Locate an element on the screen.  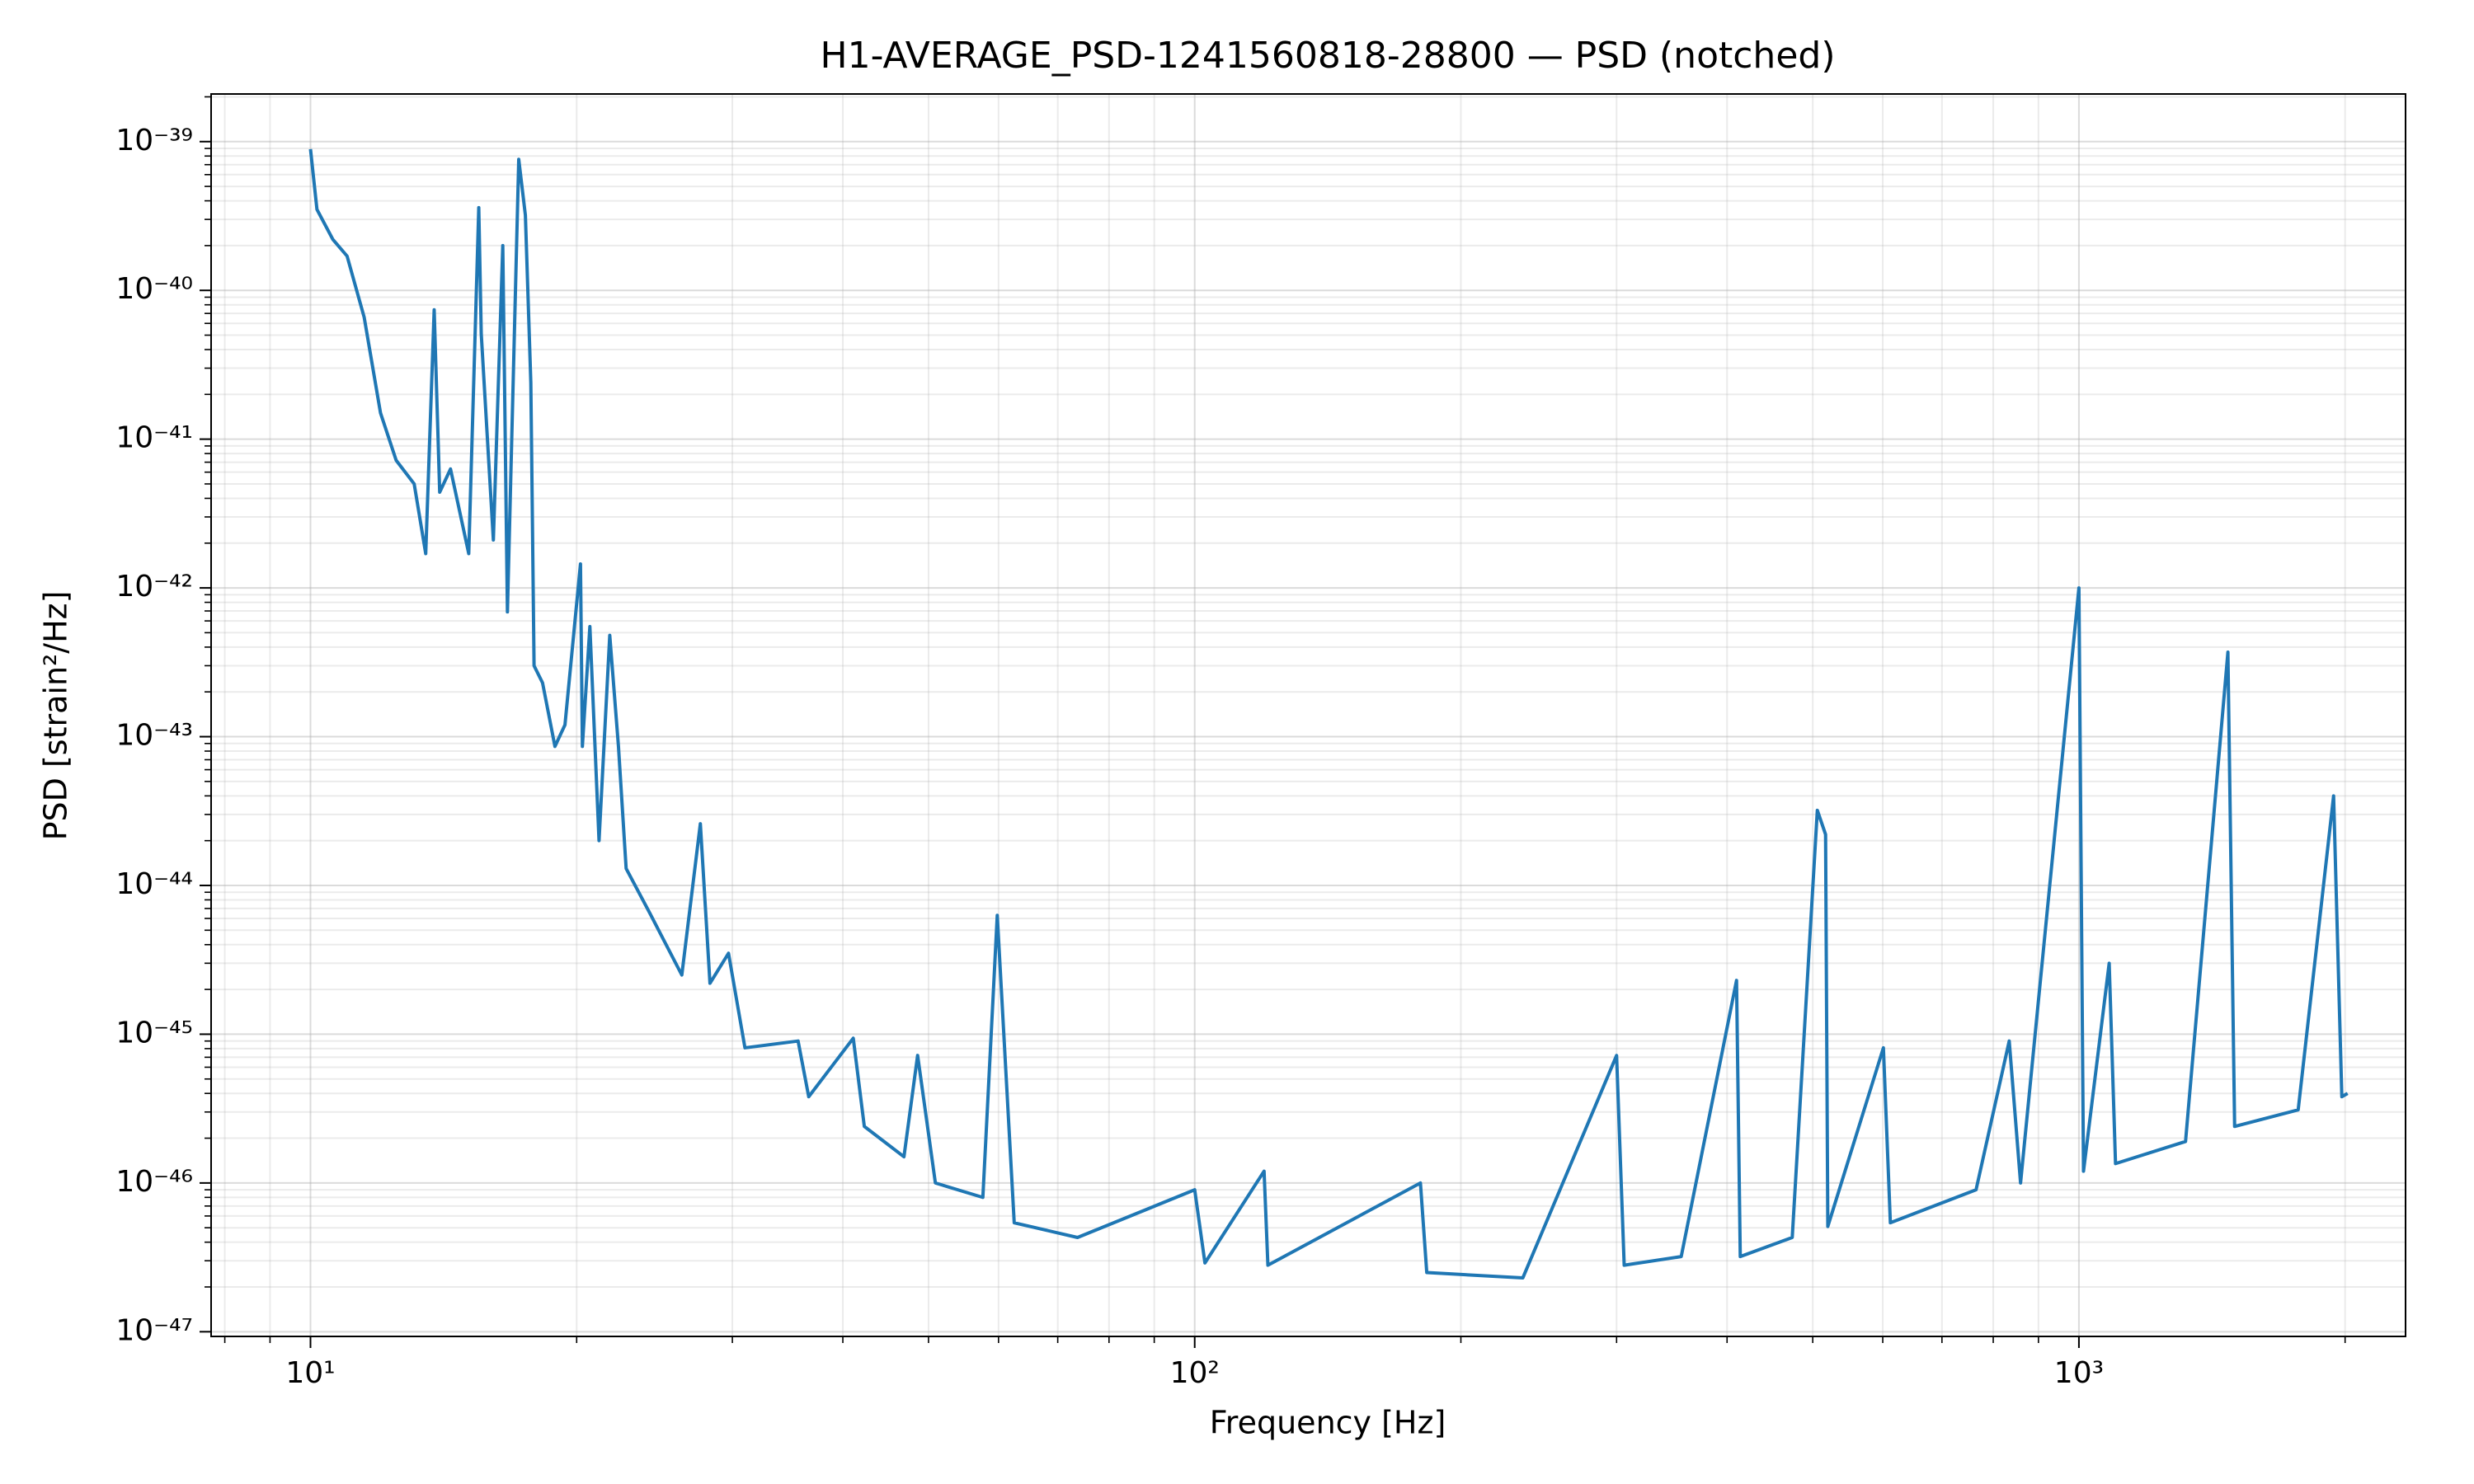
x-tick-label: 10¹ is located at coordinates (310, 1373).